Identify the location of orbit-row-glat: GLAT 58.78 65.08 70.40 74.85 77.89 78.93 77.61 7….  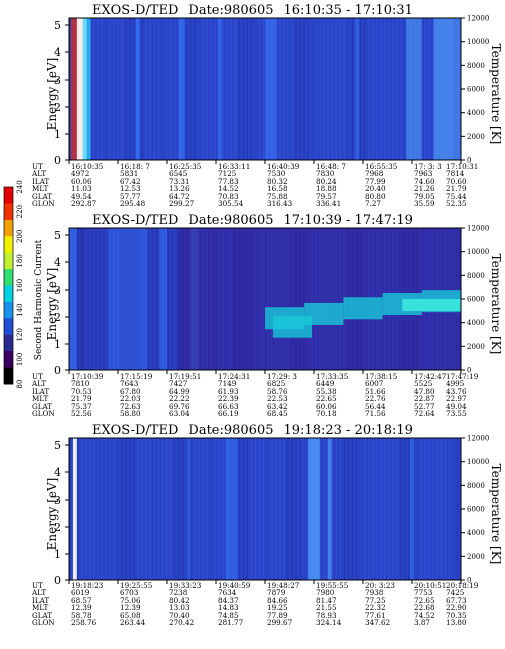
(252, 615).